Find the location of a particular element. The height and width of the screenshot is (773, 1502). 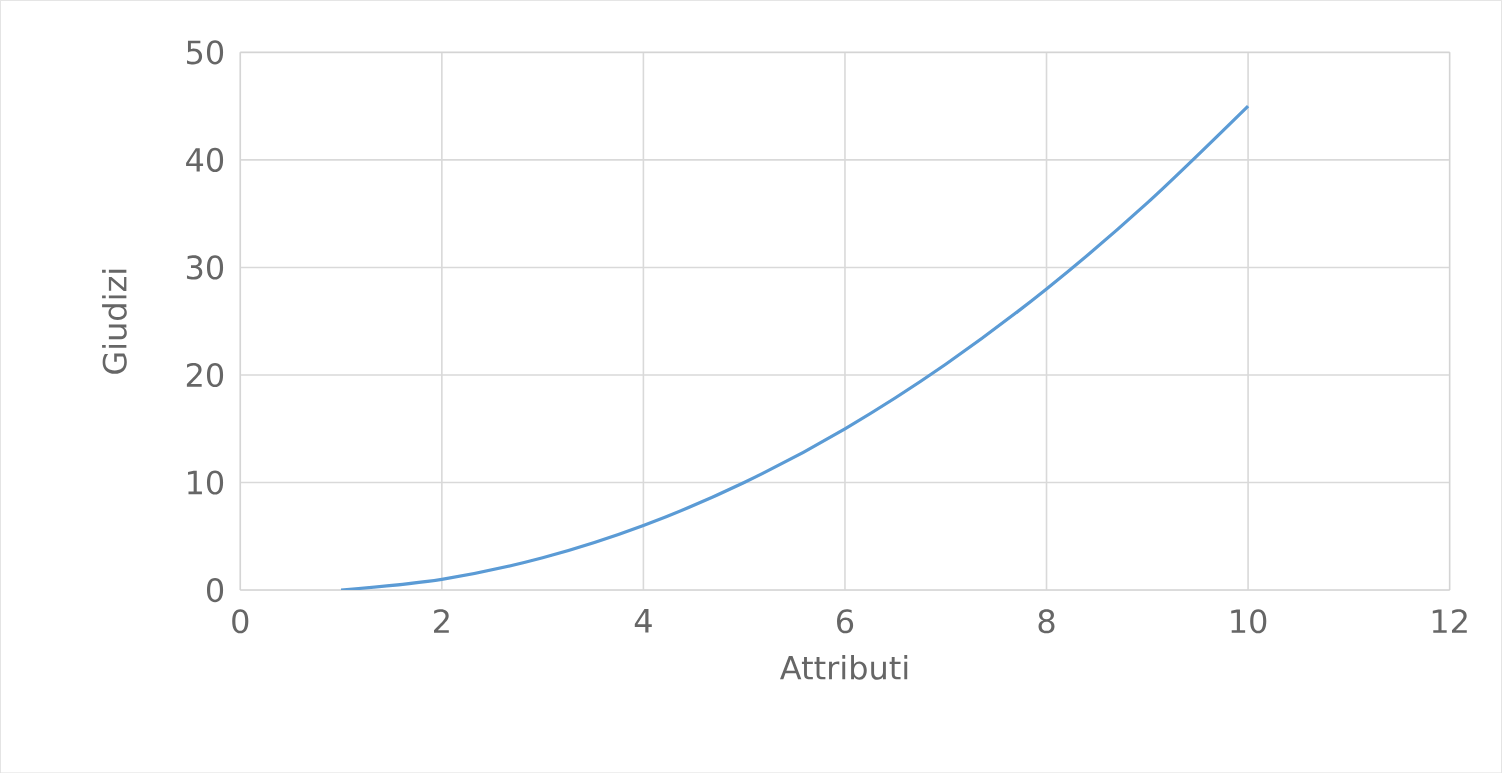

x-tick-label: 8 is located at coordinates (1046, 621).